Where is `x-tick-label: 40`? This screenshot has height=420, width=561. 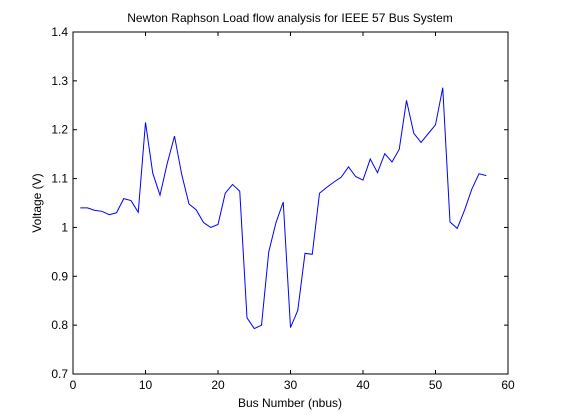
x-tick-label: 40 is located at coordinates (363, 385).